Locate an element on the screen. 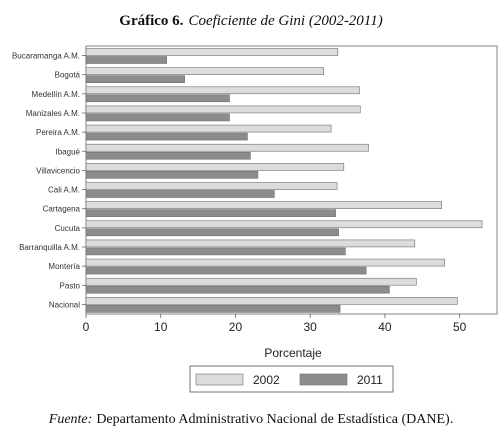 The width and height of the screenshot is (502, 433). category-label: Cali A.M. is located at coordinates (64, 190).